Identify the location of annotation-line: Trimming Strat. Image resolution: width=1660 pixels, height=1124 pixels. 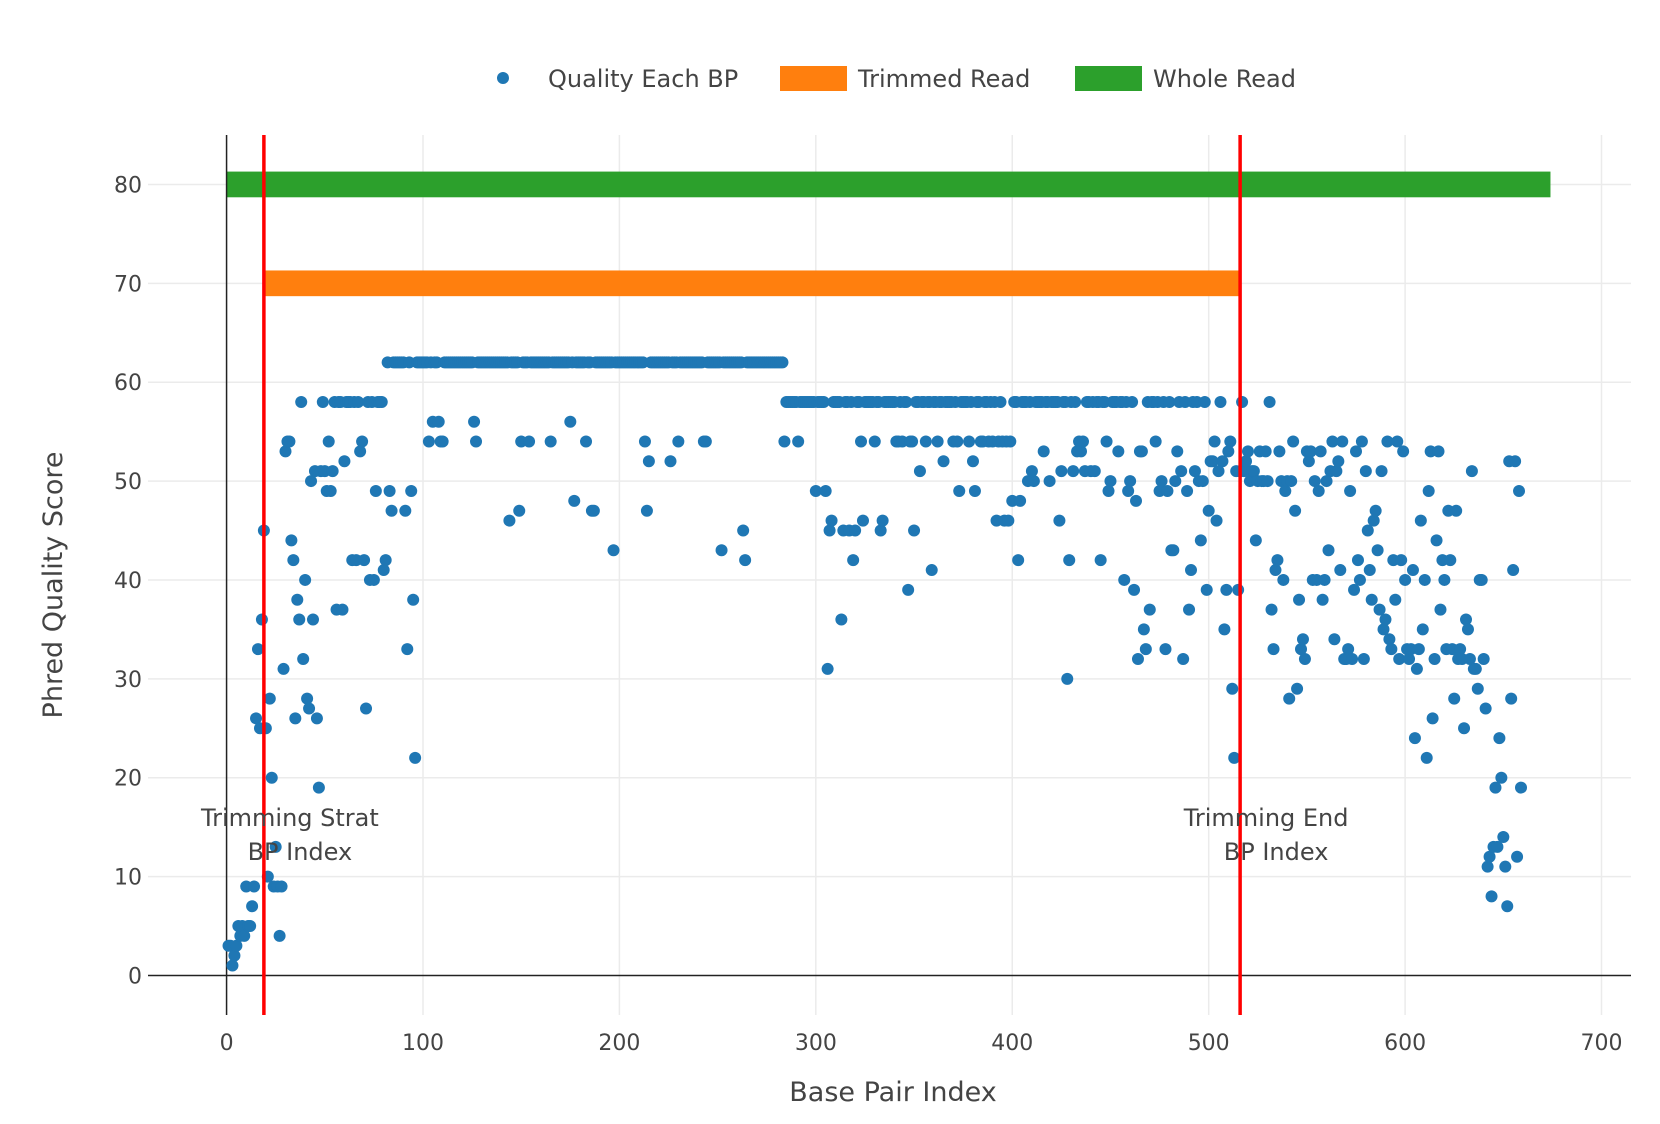
(289, 818).